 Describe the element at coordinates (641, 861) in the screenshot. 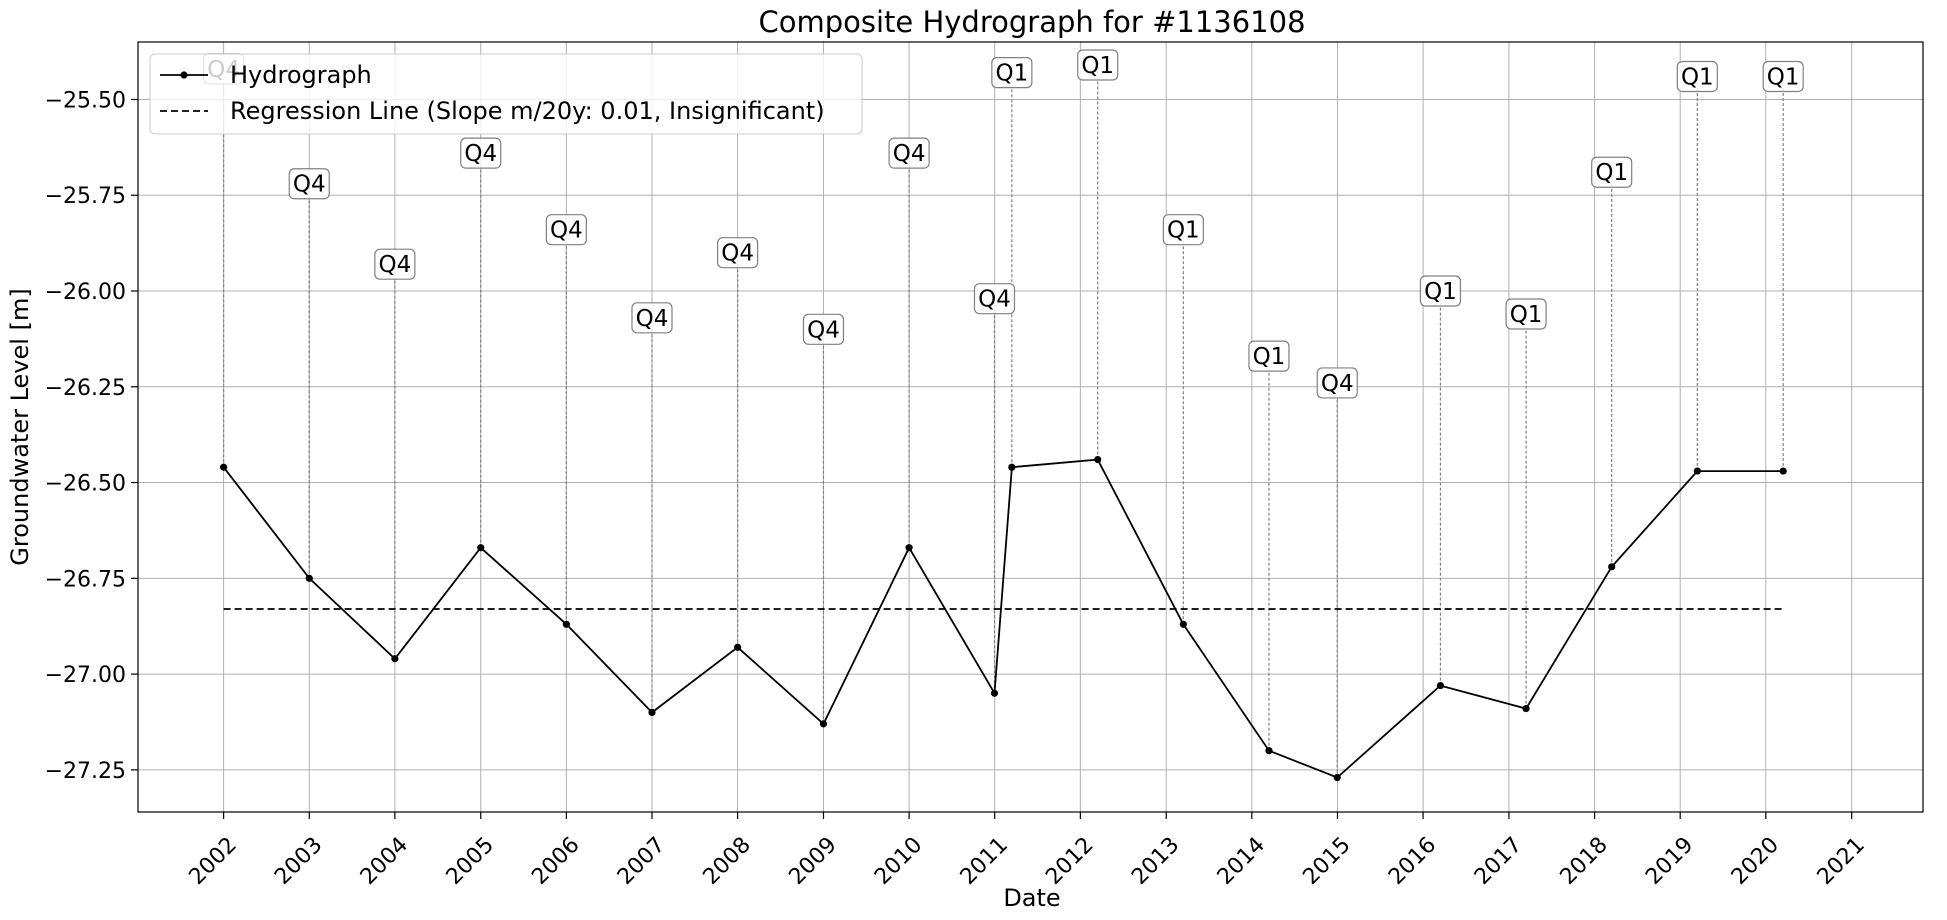

I see `x-tick-label: 2007` at that location.